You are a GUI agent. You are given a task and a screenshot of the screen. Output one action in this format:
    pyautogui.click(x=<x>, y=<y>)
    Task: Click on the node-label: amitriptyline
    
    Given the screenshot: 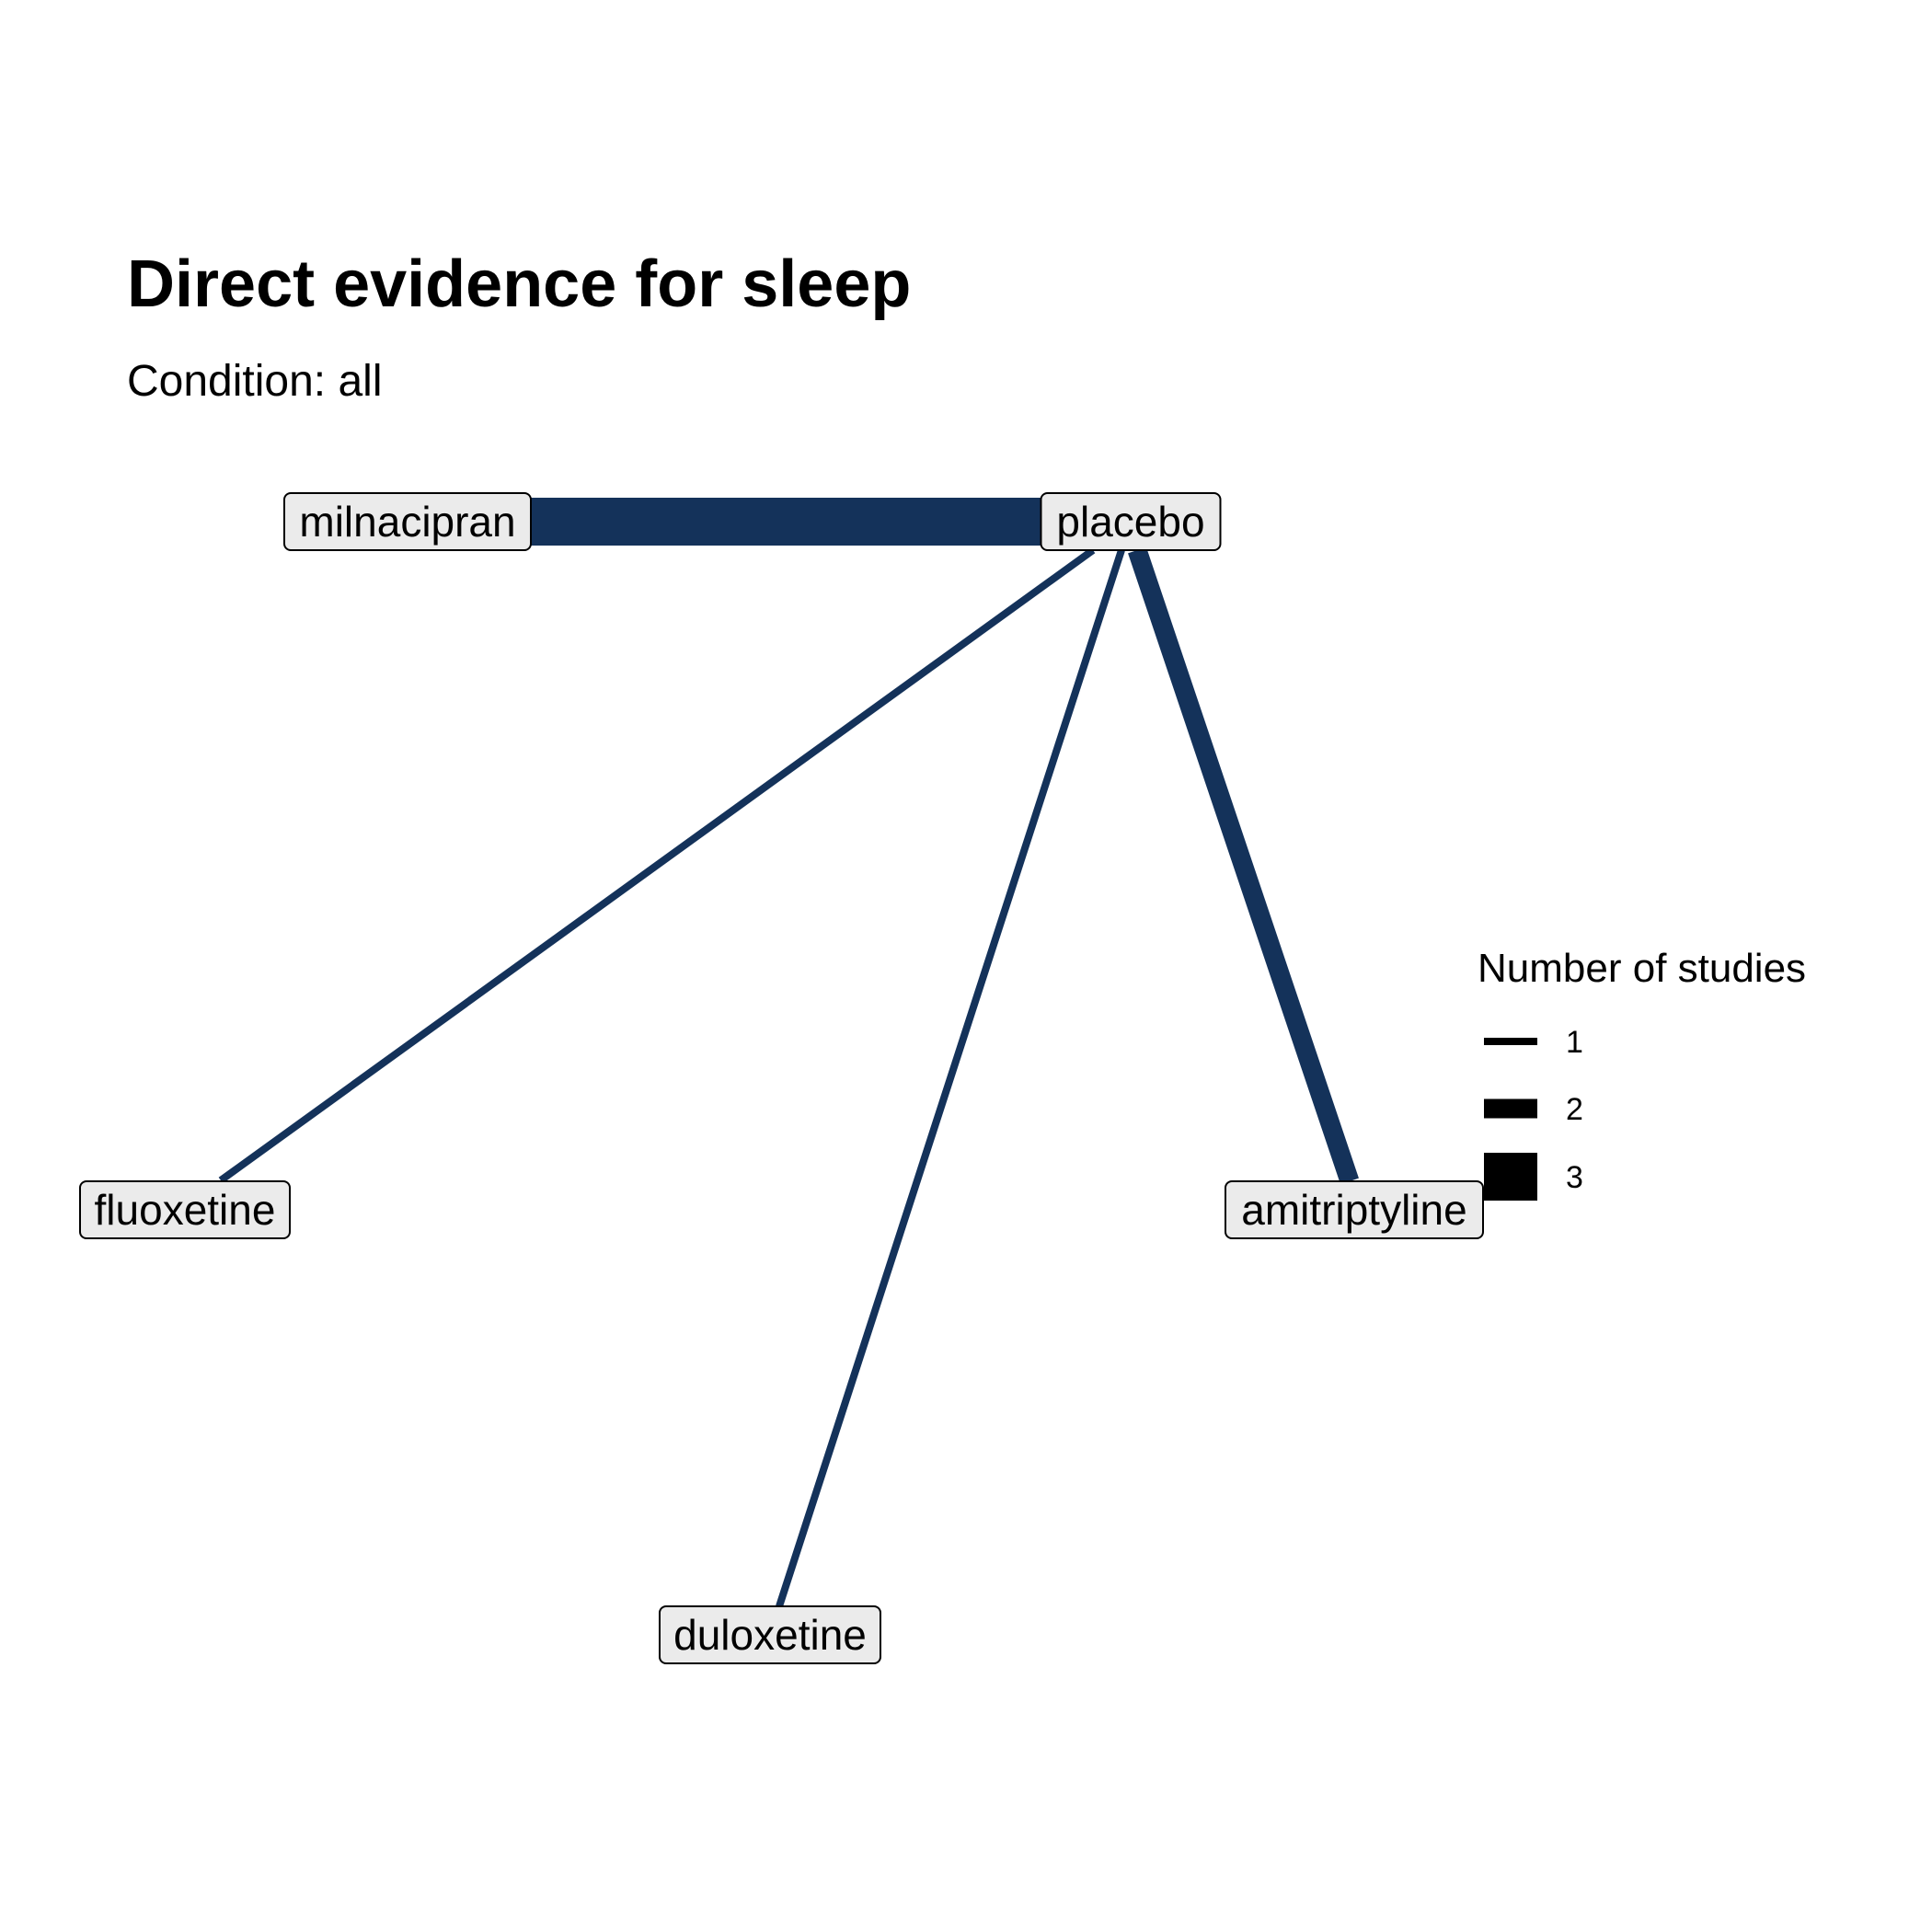 What is the action you would take?
    pyautogui.click(x=1353, y=1210)
    